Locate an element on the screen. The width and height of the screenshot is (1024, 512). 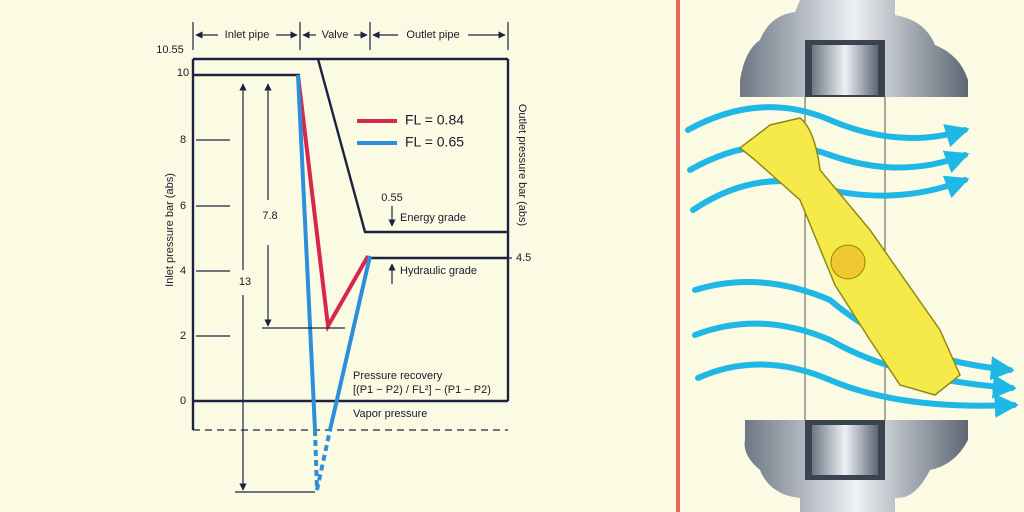
annotation: Vapor pressure is located at coordinates (390, 414).